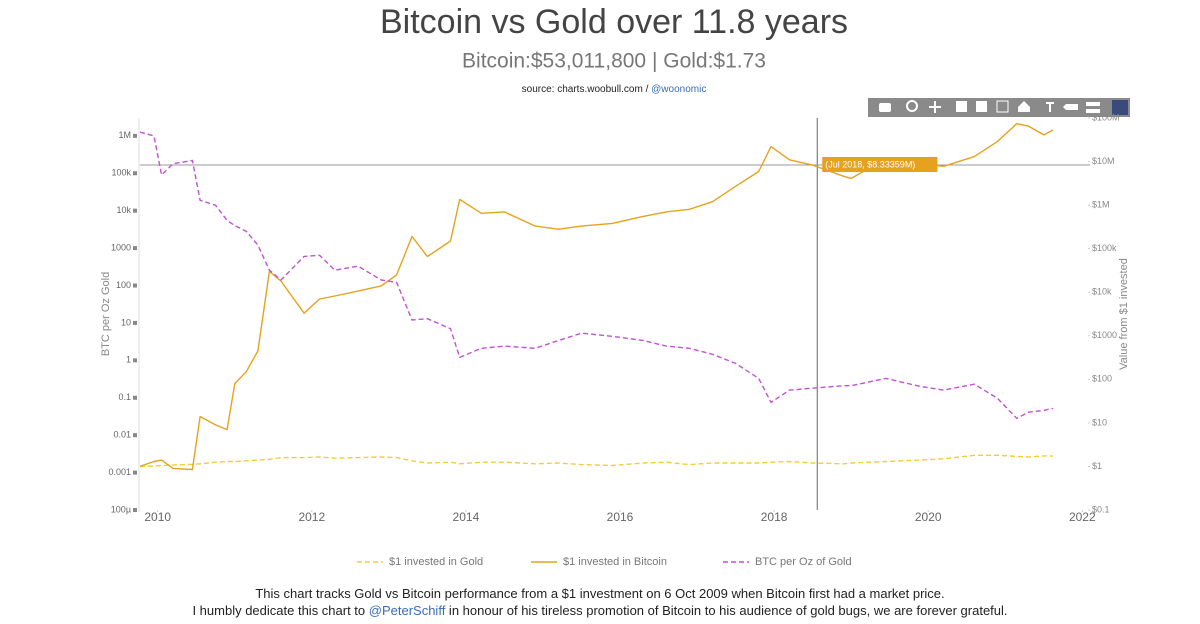 The width and height of the screenshot is (1200, 624). What do you see at coordinates (106, 314) in the screenshot?
I see `y-axis-title: BTC per Oz Gold` at bounding box center [106, 314].